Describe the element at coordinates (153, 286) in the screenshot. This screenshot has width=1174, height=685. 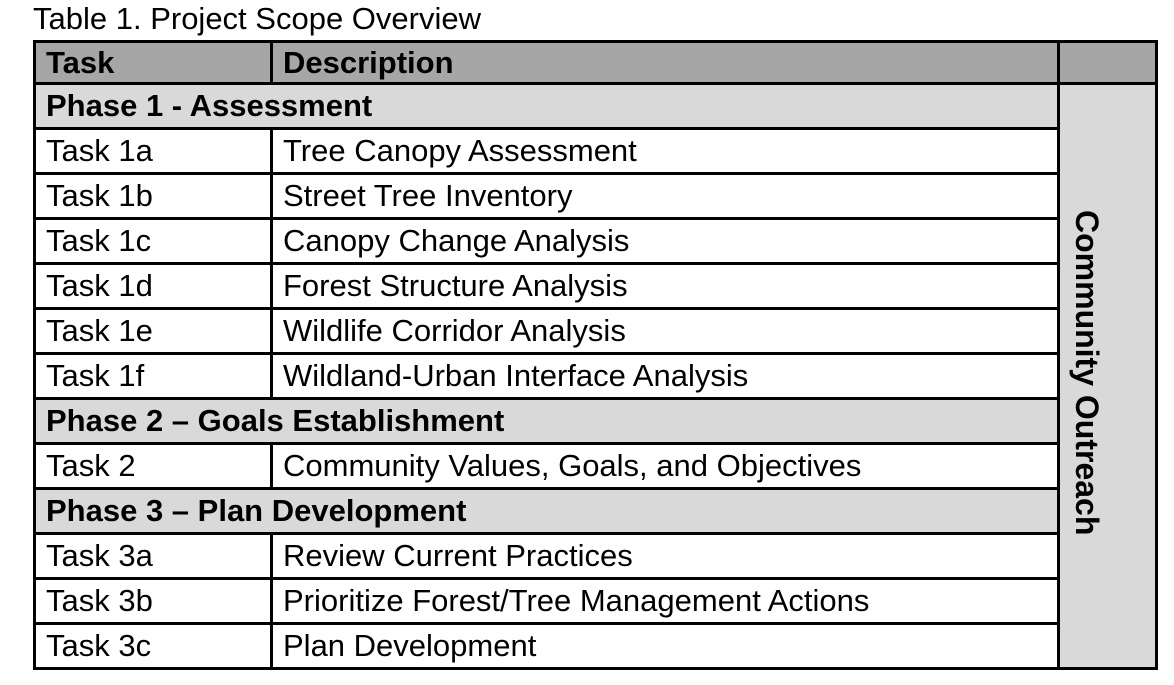
I see `task-cell: Task 1d` at that location.